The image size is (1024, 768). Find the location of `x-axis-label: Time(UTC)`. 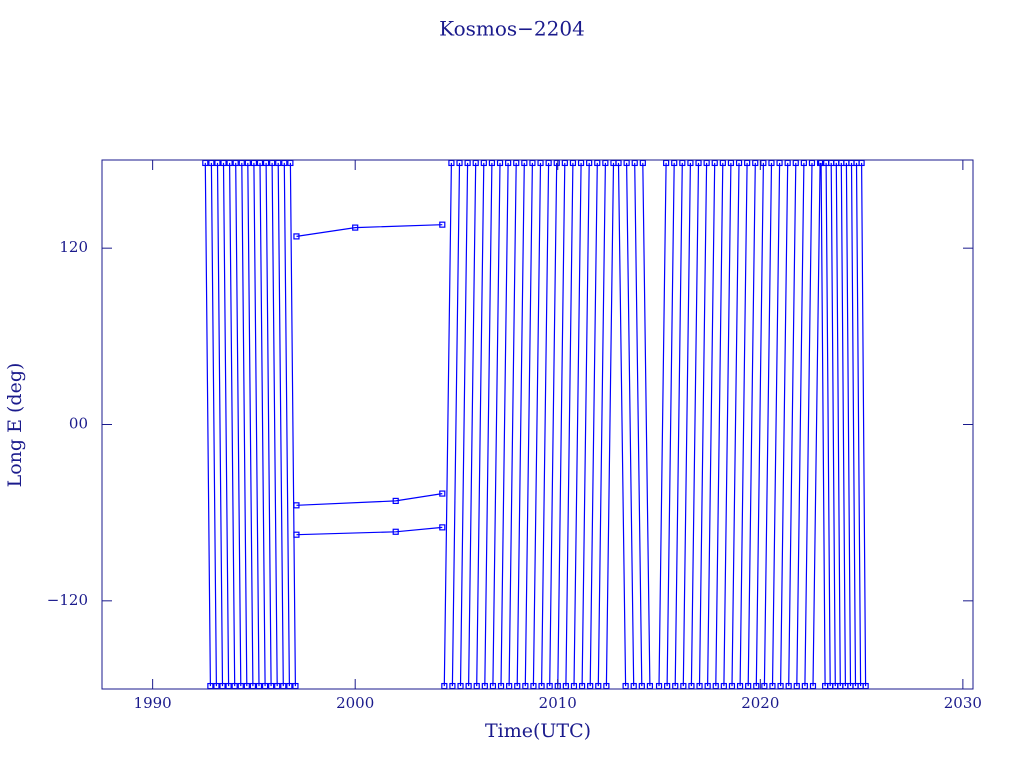

x-axis-label: Time(UTC) is located at coordinates (538, 731).